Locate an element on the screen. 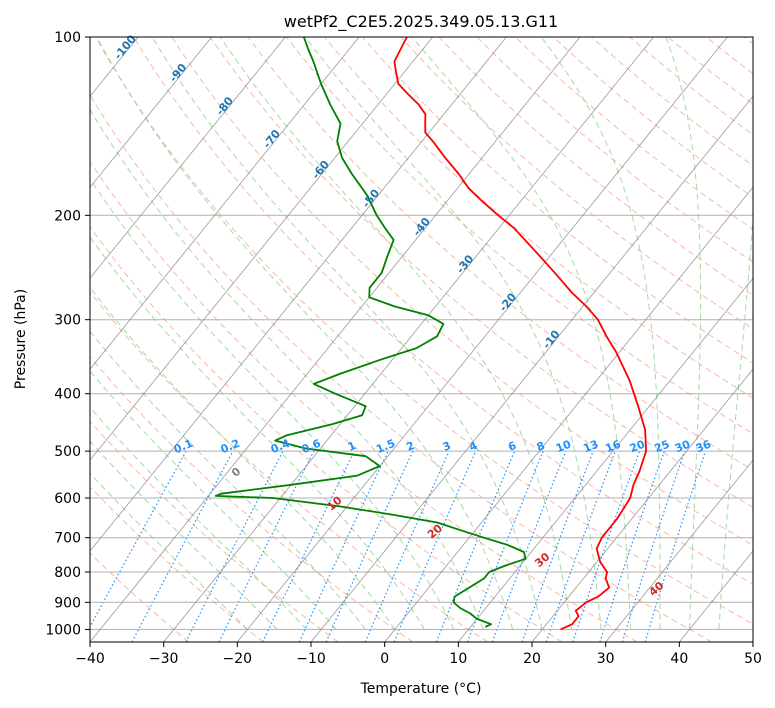  mixing-ratio-label: 25 is located at coordinates (661, 447).